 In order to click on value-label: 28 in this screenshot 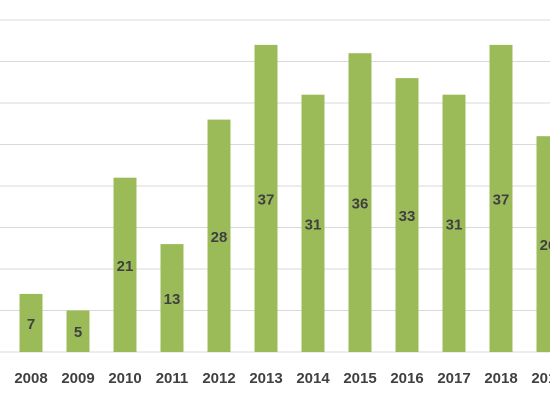, I will do `click(219, 237)`.